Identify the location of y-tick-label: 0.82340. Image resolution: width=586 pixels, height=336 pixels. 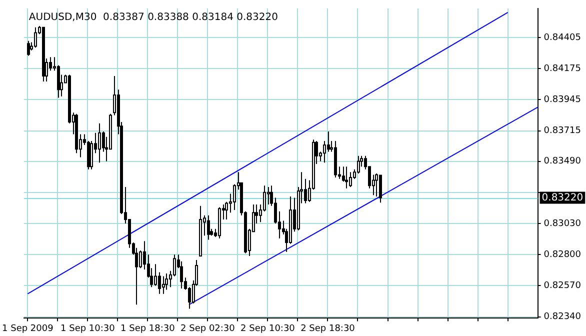
(563, 317).